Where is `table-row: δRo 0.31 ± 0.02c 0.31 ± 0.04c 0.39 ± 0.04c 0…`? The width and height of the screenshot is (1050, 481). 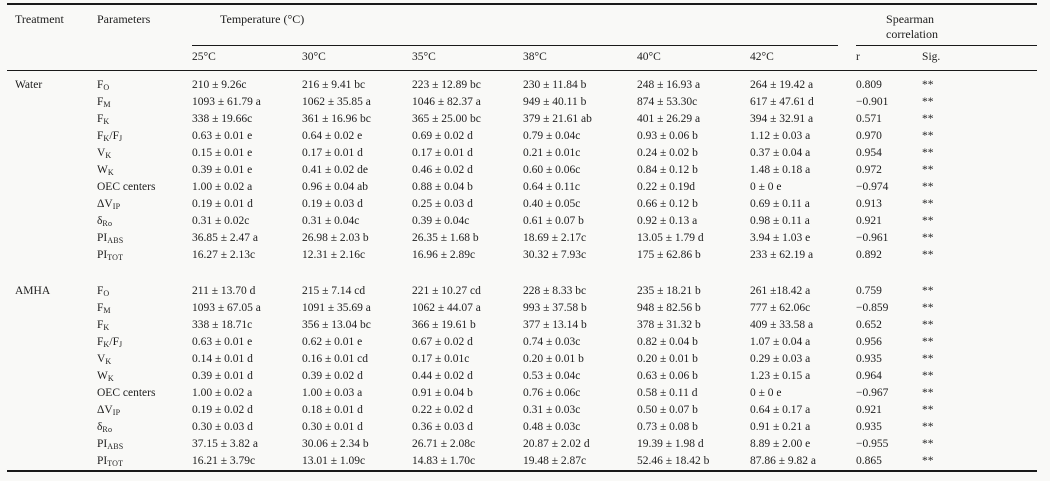 table-row: δRo 0.31 ± 0.02c 0.31 ± 0.04c 0.39 ± 0.04c 0… is located at coordinates (522, 221).